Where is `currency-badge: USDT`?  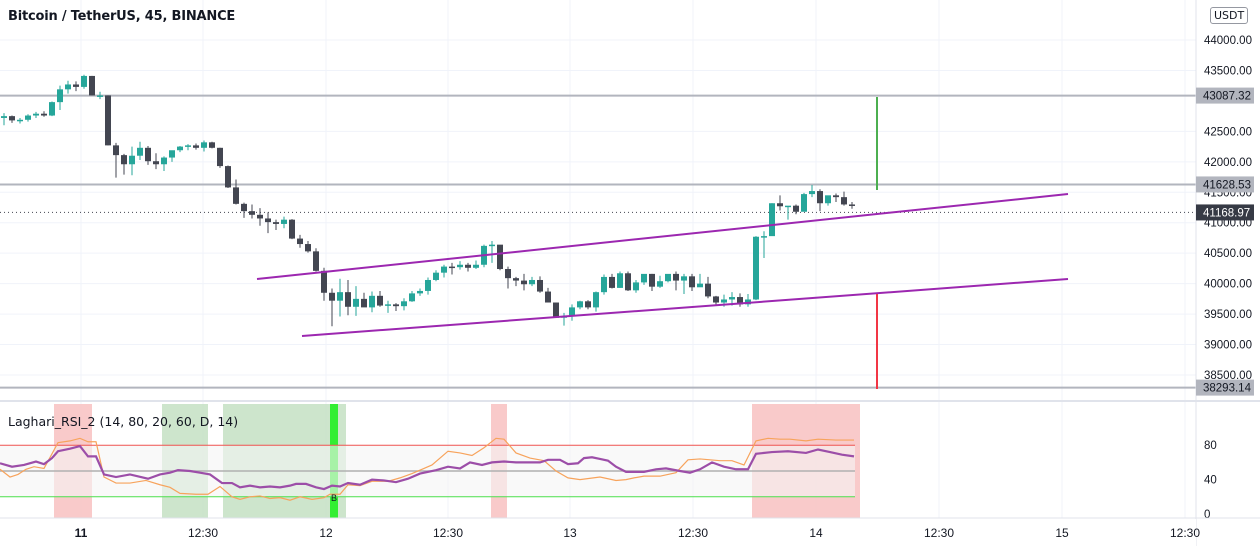 currency-badge: USDT is located at coordinates (1229, 15).